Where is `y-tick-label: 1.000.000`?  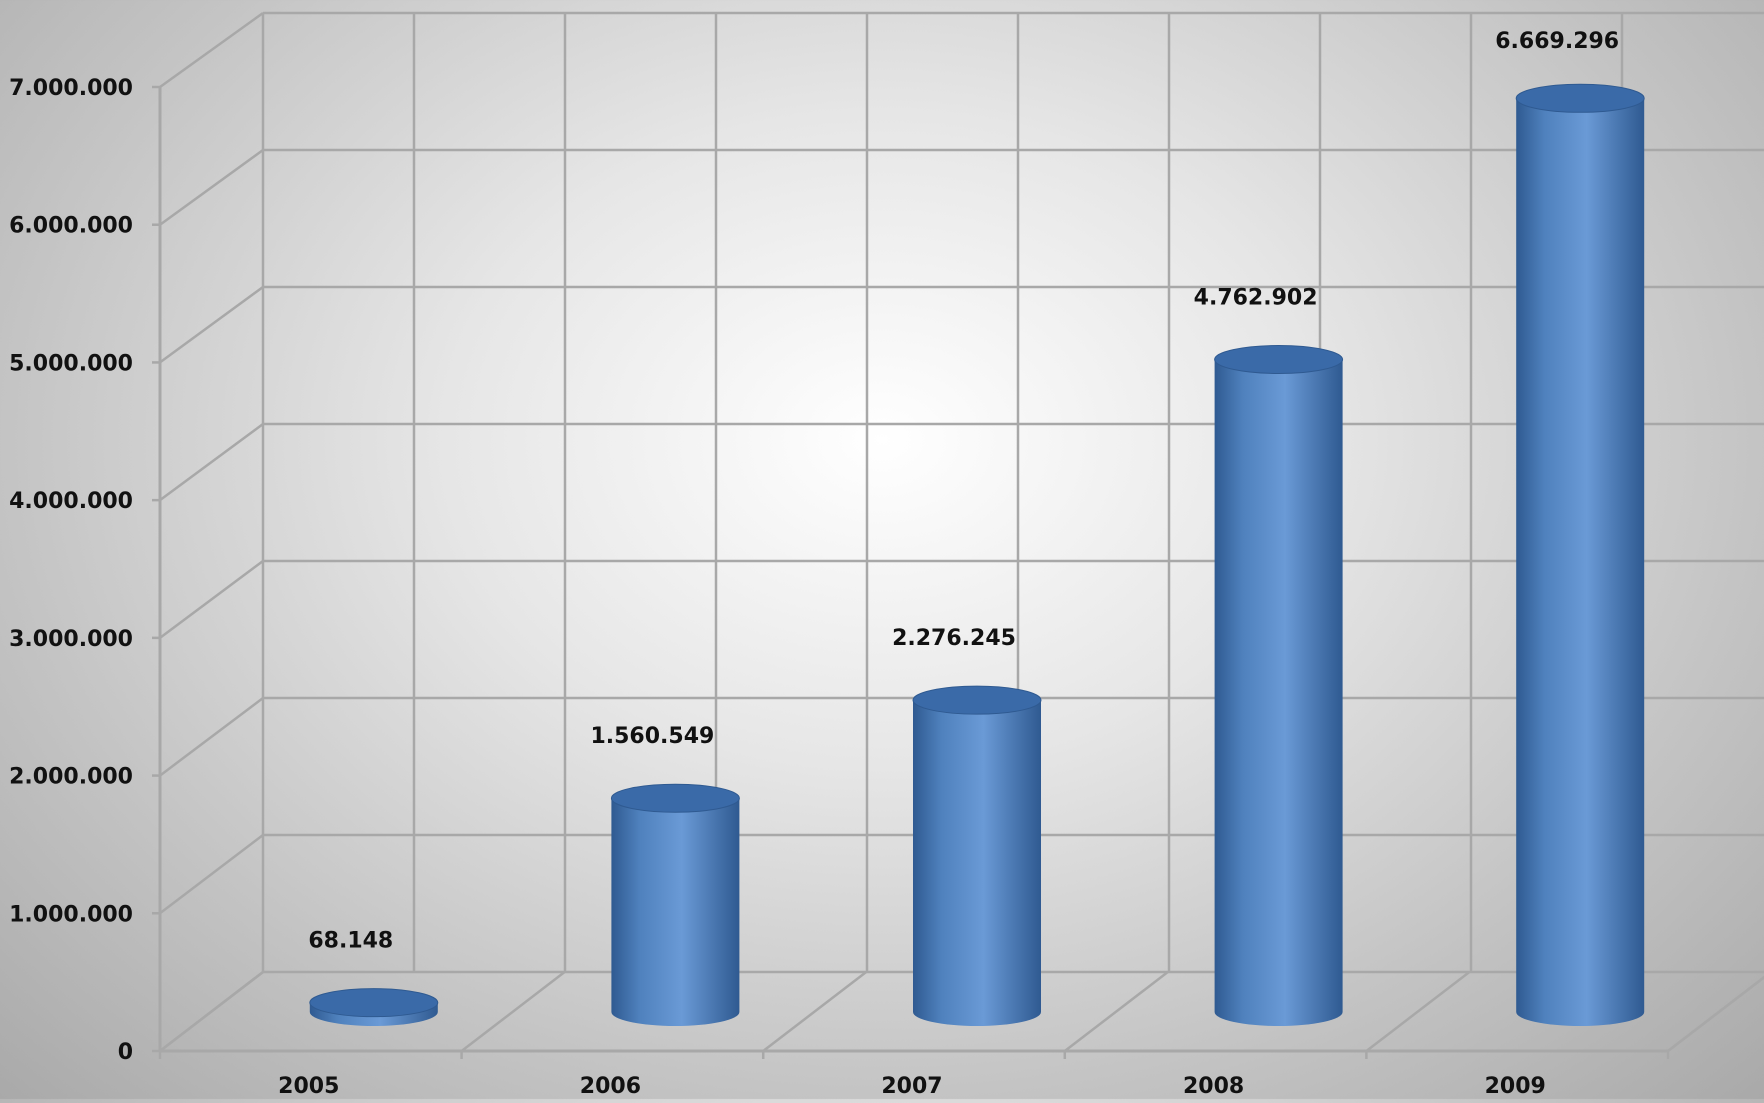 y-tick-label: 1.000.000 is located at coordinates (71, 914).